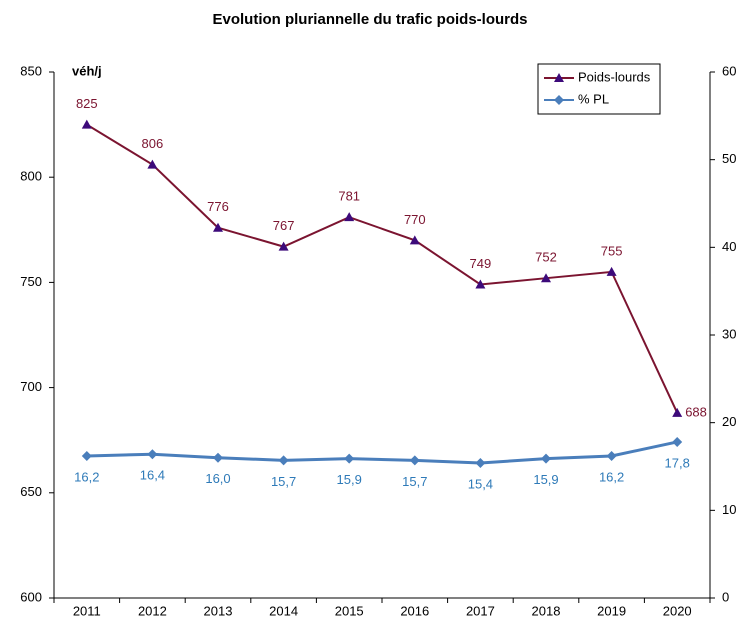 This screenshot has height=618, width=740. I want to click on data-label: 15,4, so click(480, 483).